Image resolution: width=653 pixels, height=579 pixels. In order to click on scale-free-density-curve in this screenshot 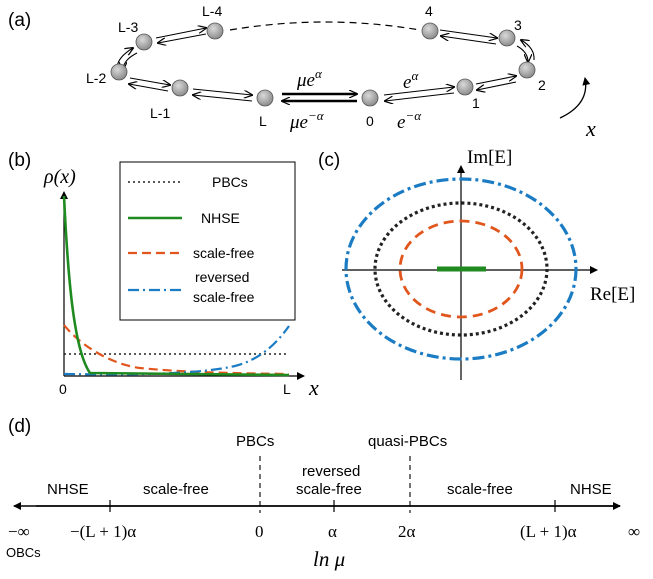, I will do `click(176, 350)`.